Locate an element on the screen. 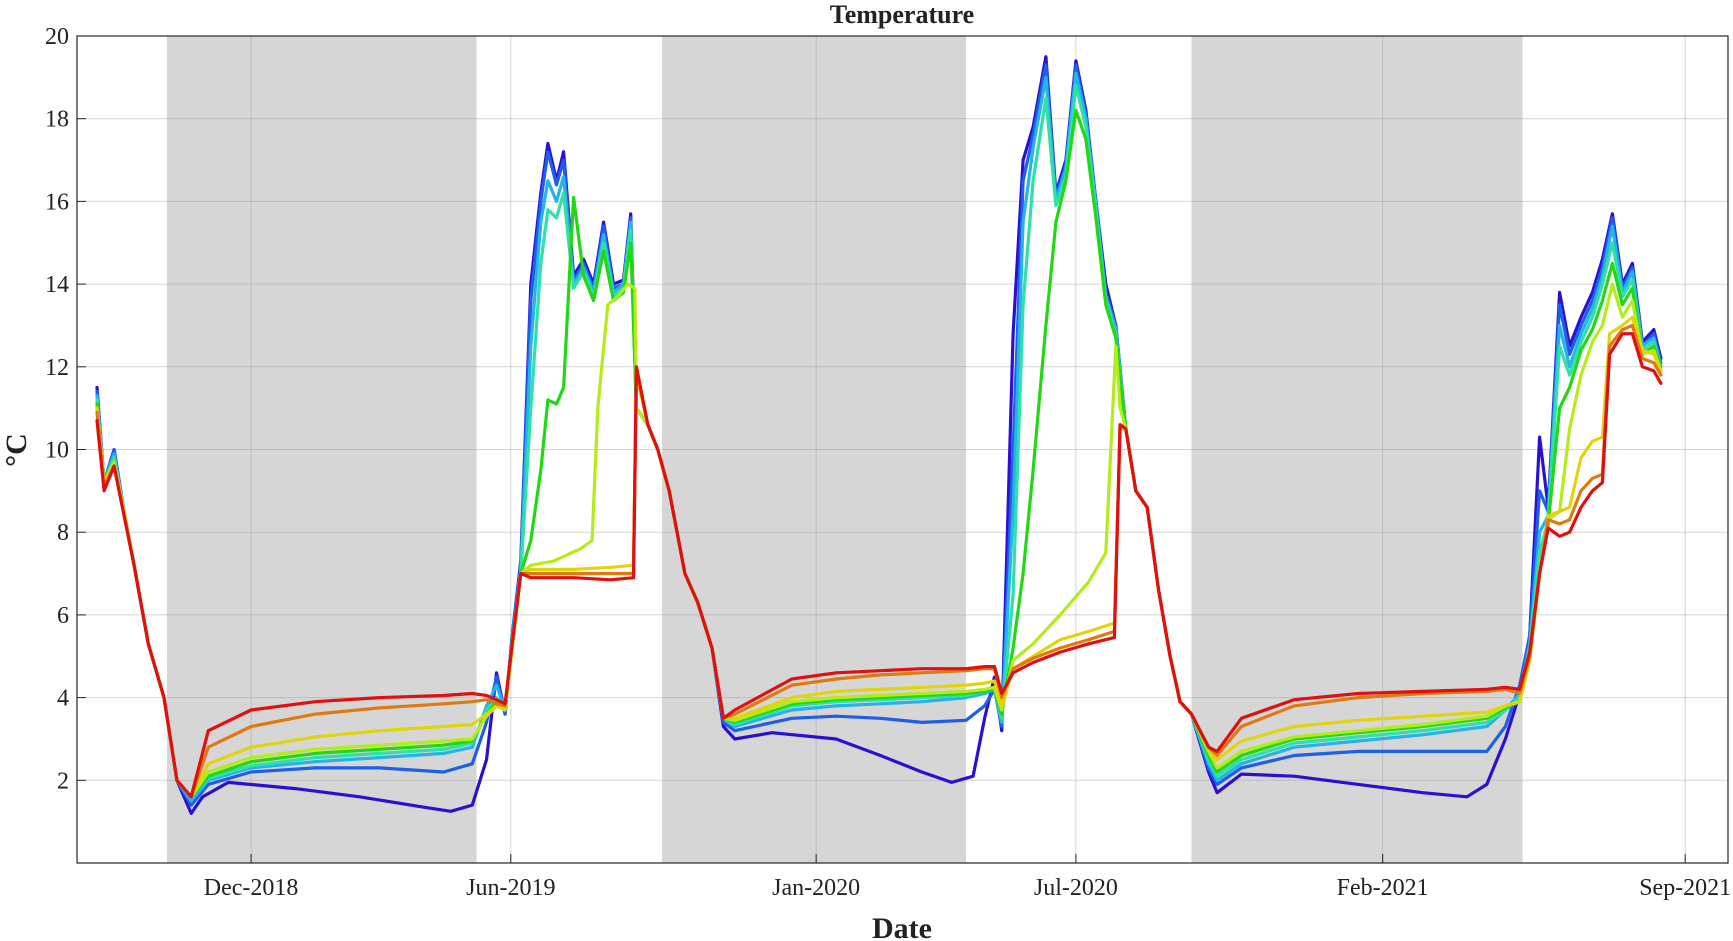 This screenshot has width=1733, height=941. y-tick-label: 2 is located at coordinates (63, 781).